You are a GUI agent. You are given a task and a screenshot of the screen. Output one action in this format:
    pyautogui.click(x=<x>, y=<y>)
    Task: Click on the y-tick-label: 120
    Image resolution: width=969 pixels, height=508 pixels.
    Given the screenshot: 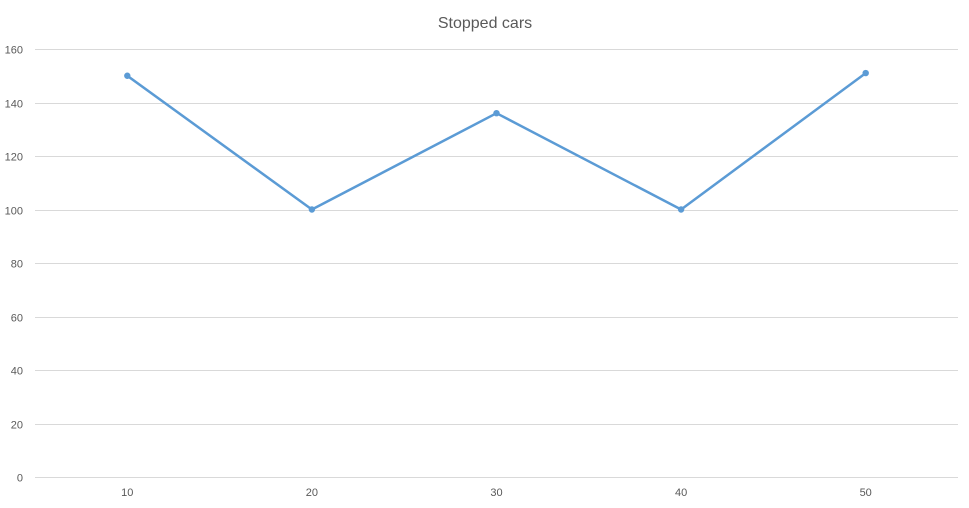 What is the action you would take?
    pyautogui.click(x=14, y=158)
    